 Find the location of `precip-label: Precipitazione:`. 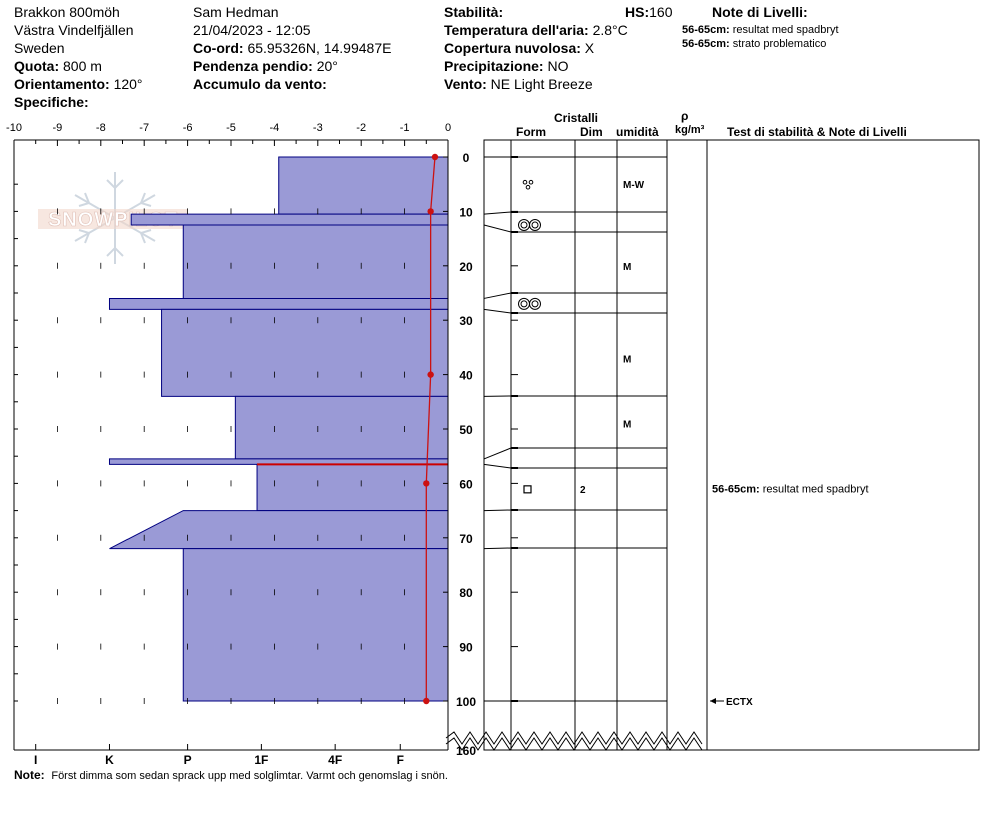

precip-label: Precipitazione: is located at coordinates (494, 66).